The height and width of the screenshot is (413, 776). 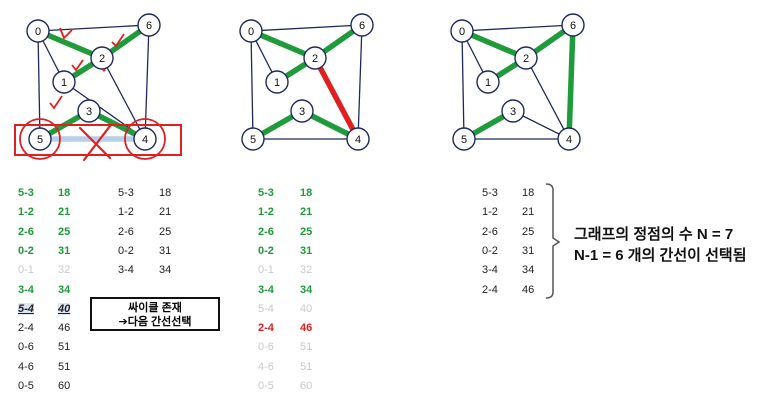 I want to click on highlight-box, so click(x=98, y=140).